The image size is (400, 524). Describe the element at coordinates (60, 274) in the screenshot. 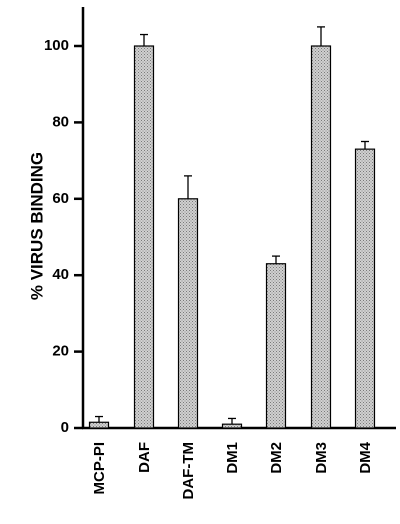

I see `y-tick-label: 40` at that location.